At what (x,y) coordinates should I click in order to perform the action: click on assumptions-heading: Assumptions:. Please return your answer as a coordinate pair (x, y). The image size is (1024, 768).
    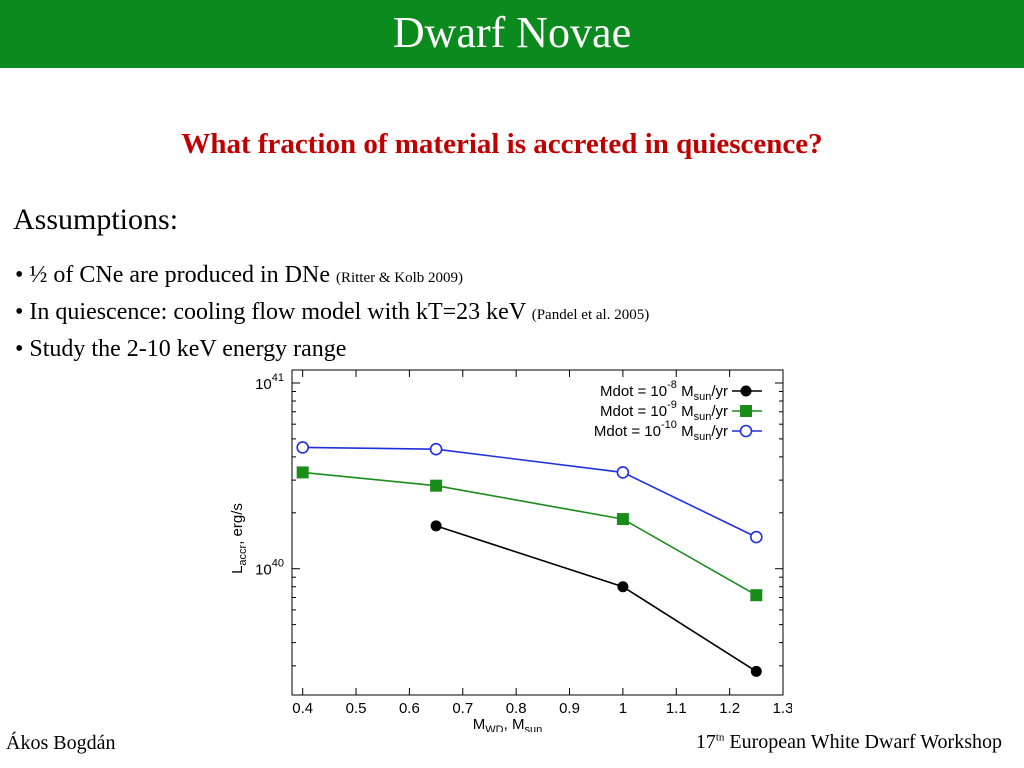
    Looking at the image, I should click on (96, 219).